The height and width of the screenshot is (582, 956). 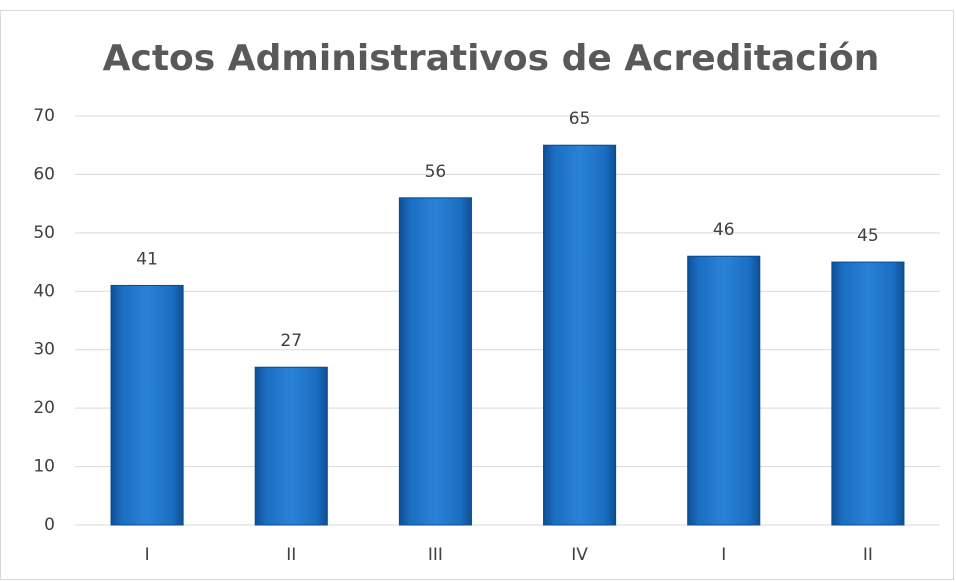 I want to click on x-tick-label: III, so click(x=435, y=555).